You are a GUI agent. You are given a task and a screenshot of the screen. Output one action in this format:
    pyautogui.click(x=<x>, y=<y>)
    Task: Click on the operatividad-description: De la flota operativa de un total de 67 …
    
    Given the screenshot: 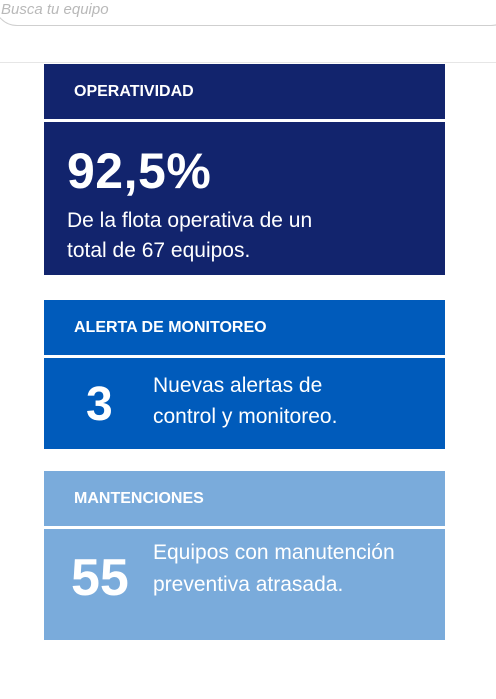 What is the action you would take?
    pyautogui.click(x=190, y=235)
    